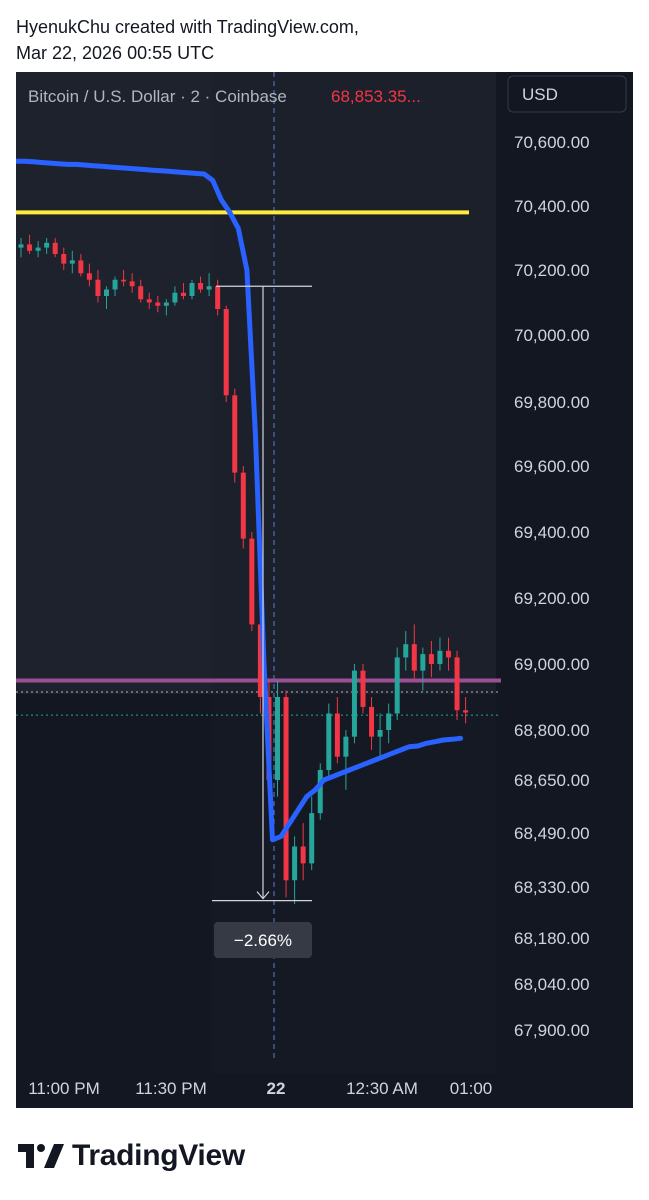  What do you see at coordinates (41, 1156) in the screenshot?
I see `tradingview-logo-icon` at bounding box center [41, 1156].